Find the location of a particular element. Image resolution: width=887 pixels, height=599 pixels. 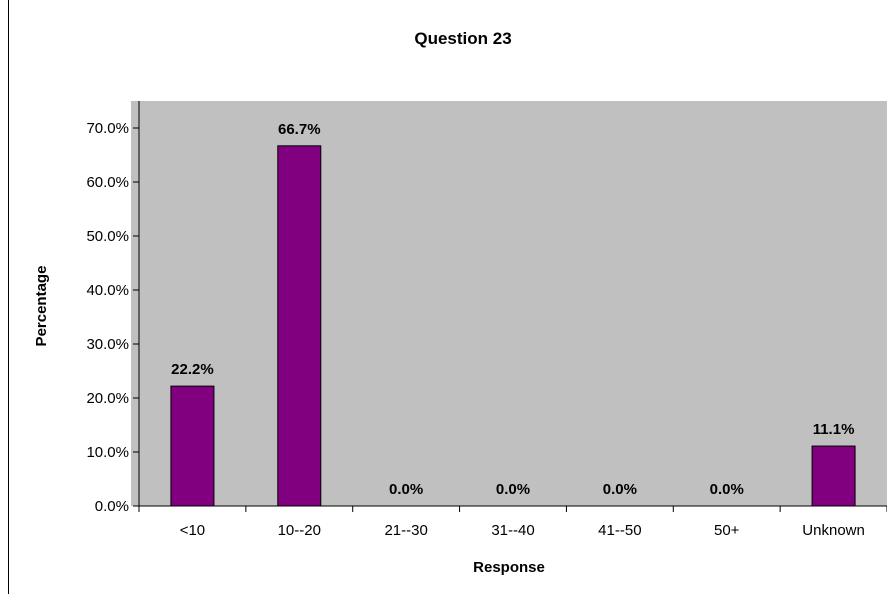

y-axis-title: Percentage is located at coordinates (41, 306).